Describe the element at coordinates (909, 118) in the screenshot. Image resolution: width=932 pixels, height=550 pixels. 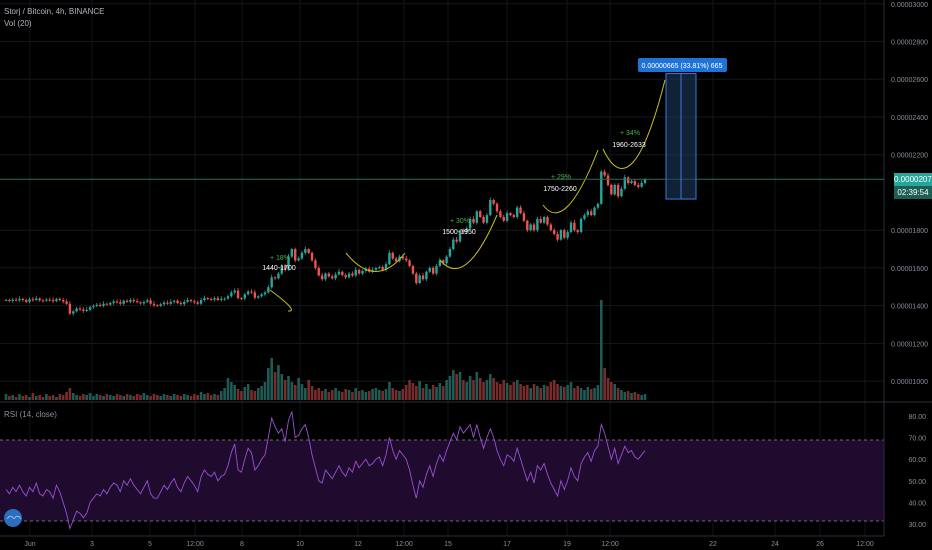
I see `price-tick-label: 0.00002400` at that location.